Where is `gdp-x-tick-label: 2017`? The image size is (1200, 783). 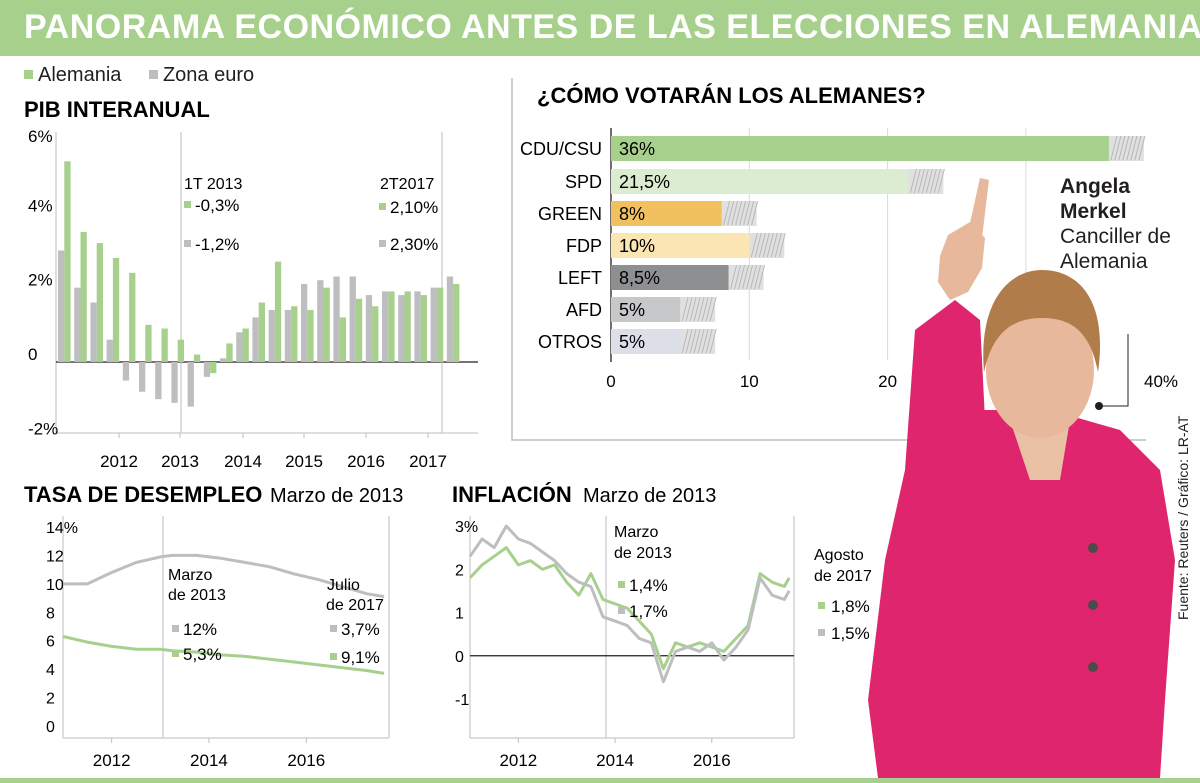 gdp-x-tick-label: 2017 is located at coordinates (428, 461).